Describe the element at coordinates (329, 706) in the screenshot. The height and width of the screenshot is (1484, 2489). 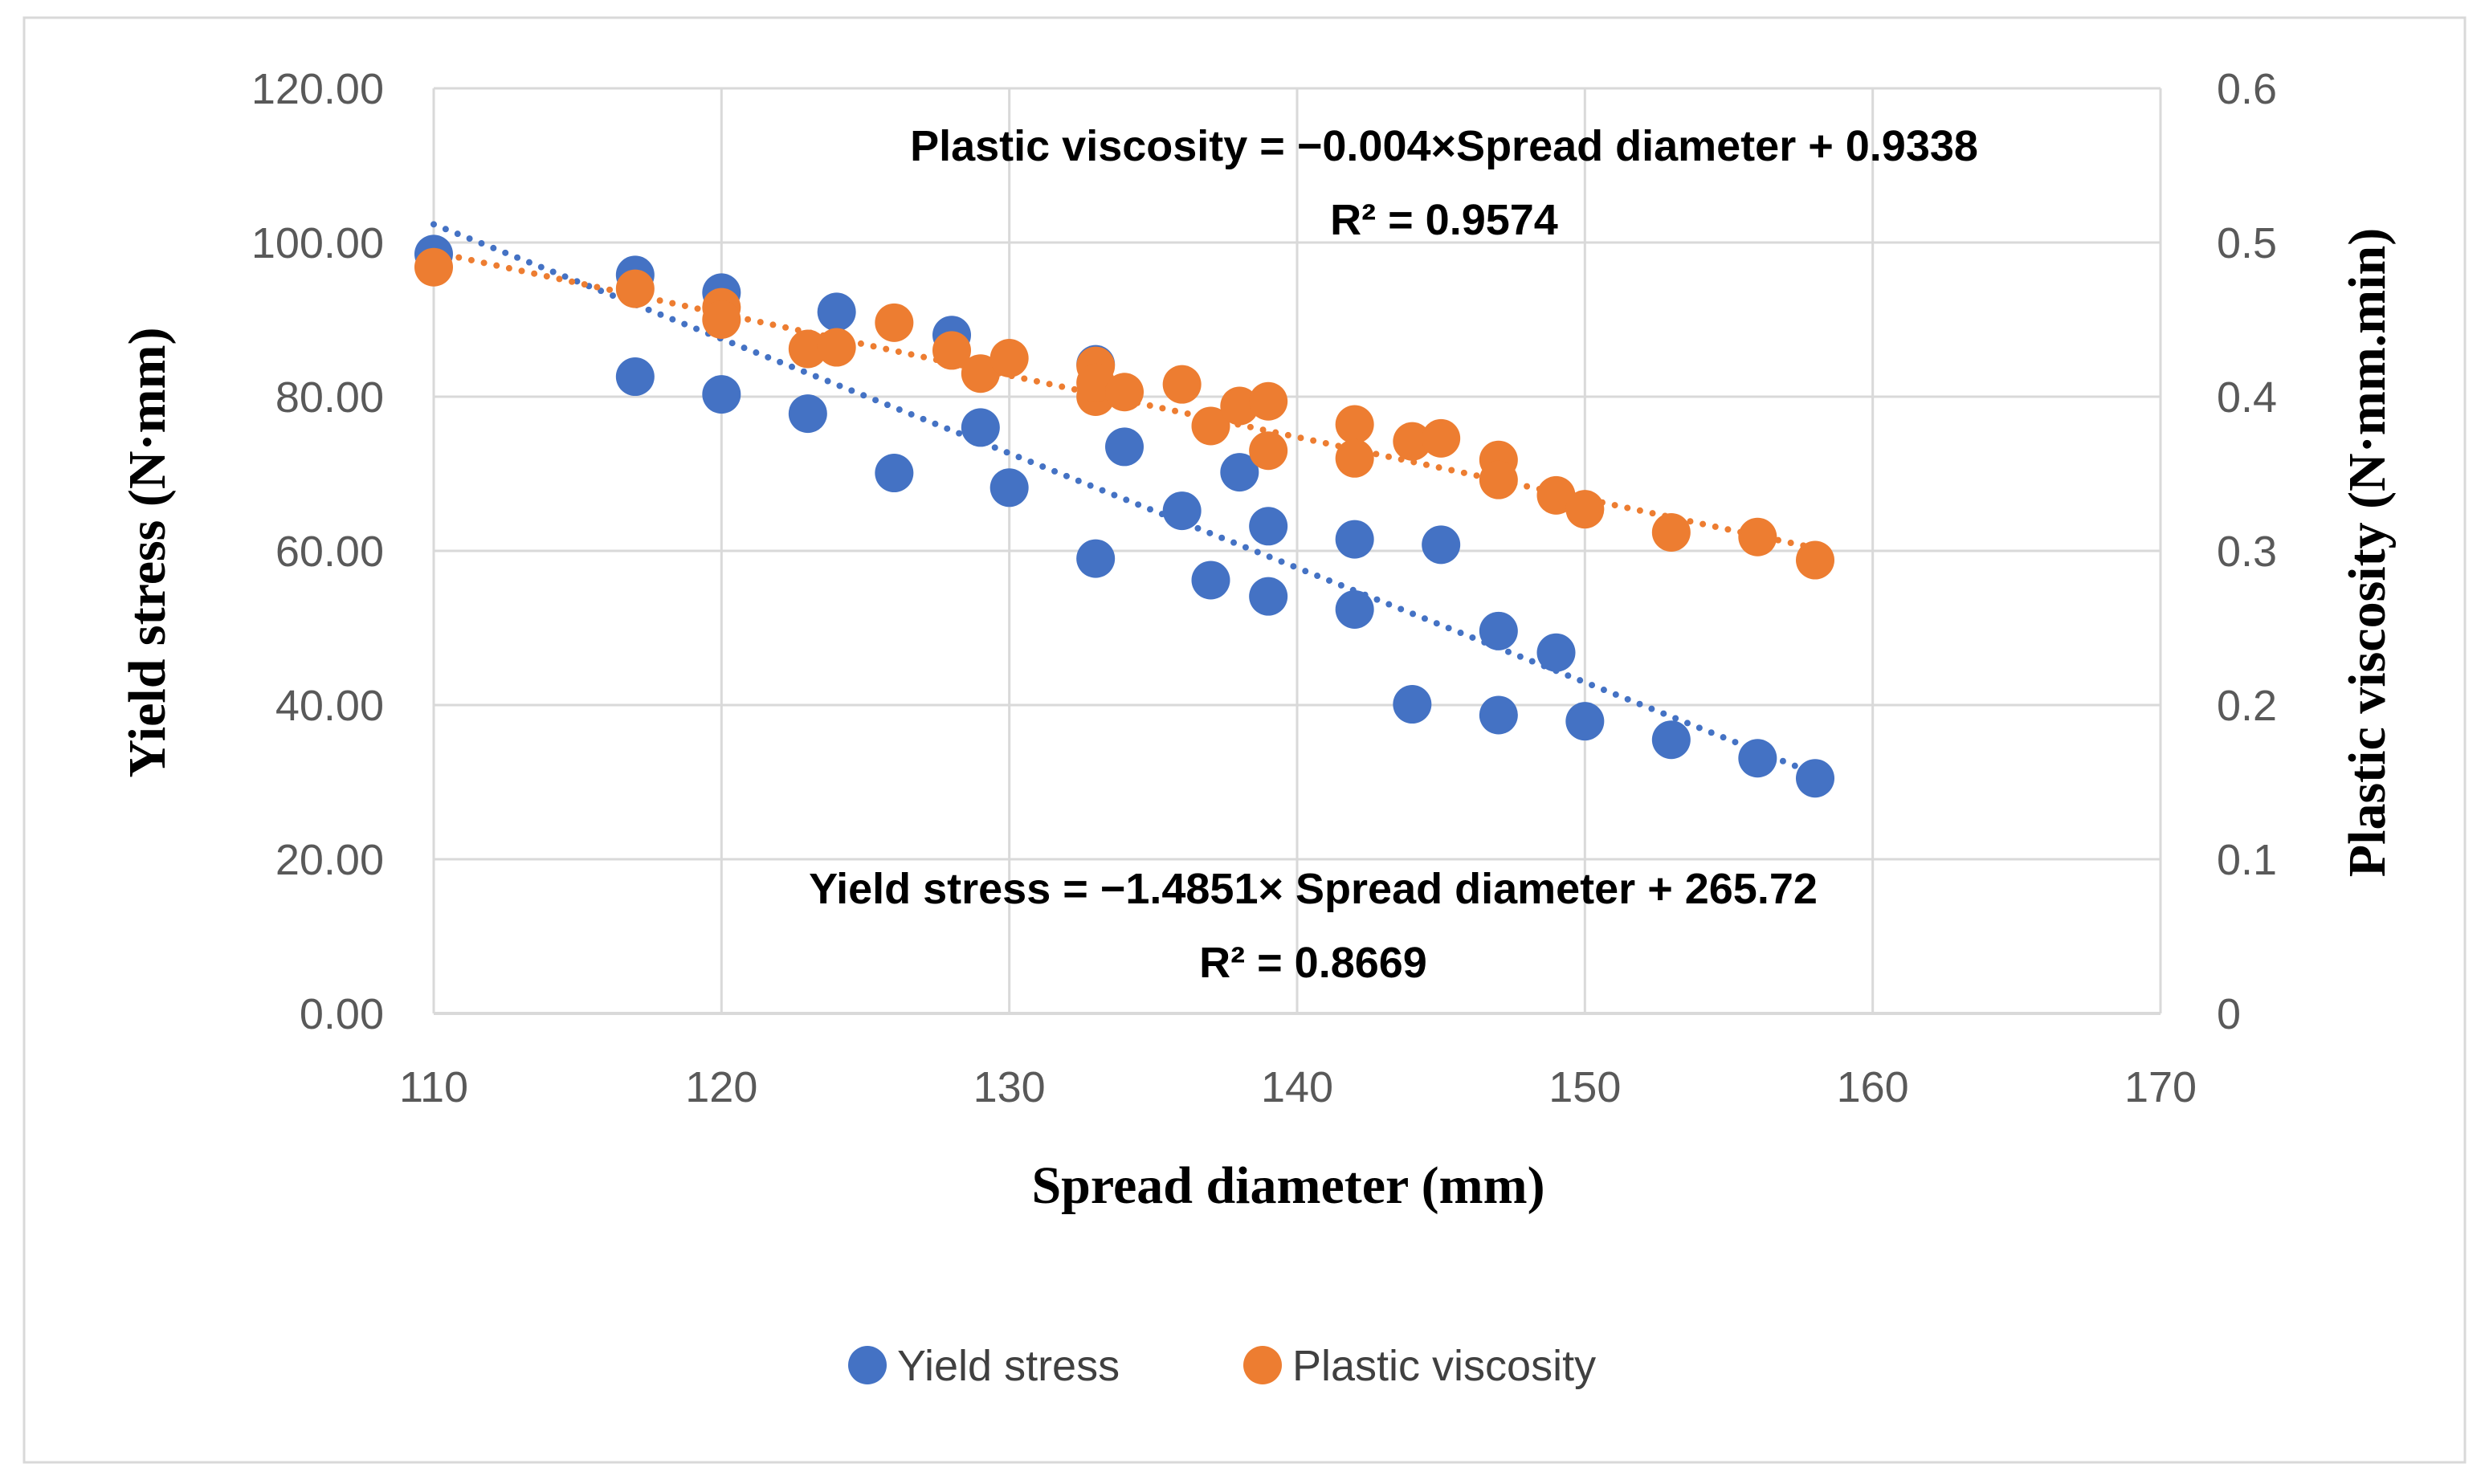
I see `y-tick-label: 40.00` at that location.